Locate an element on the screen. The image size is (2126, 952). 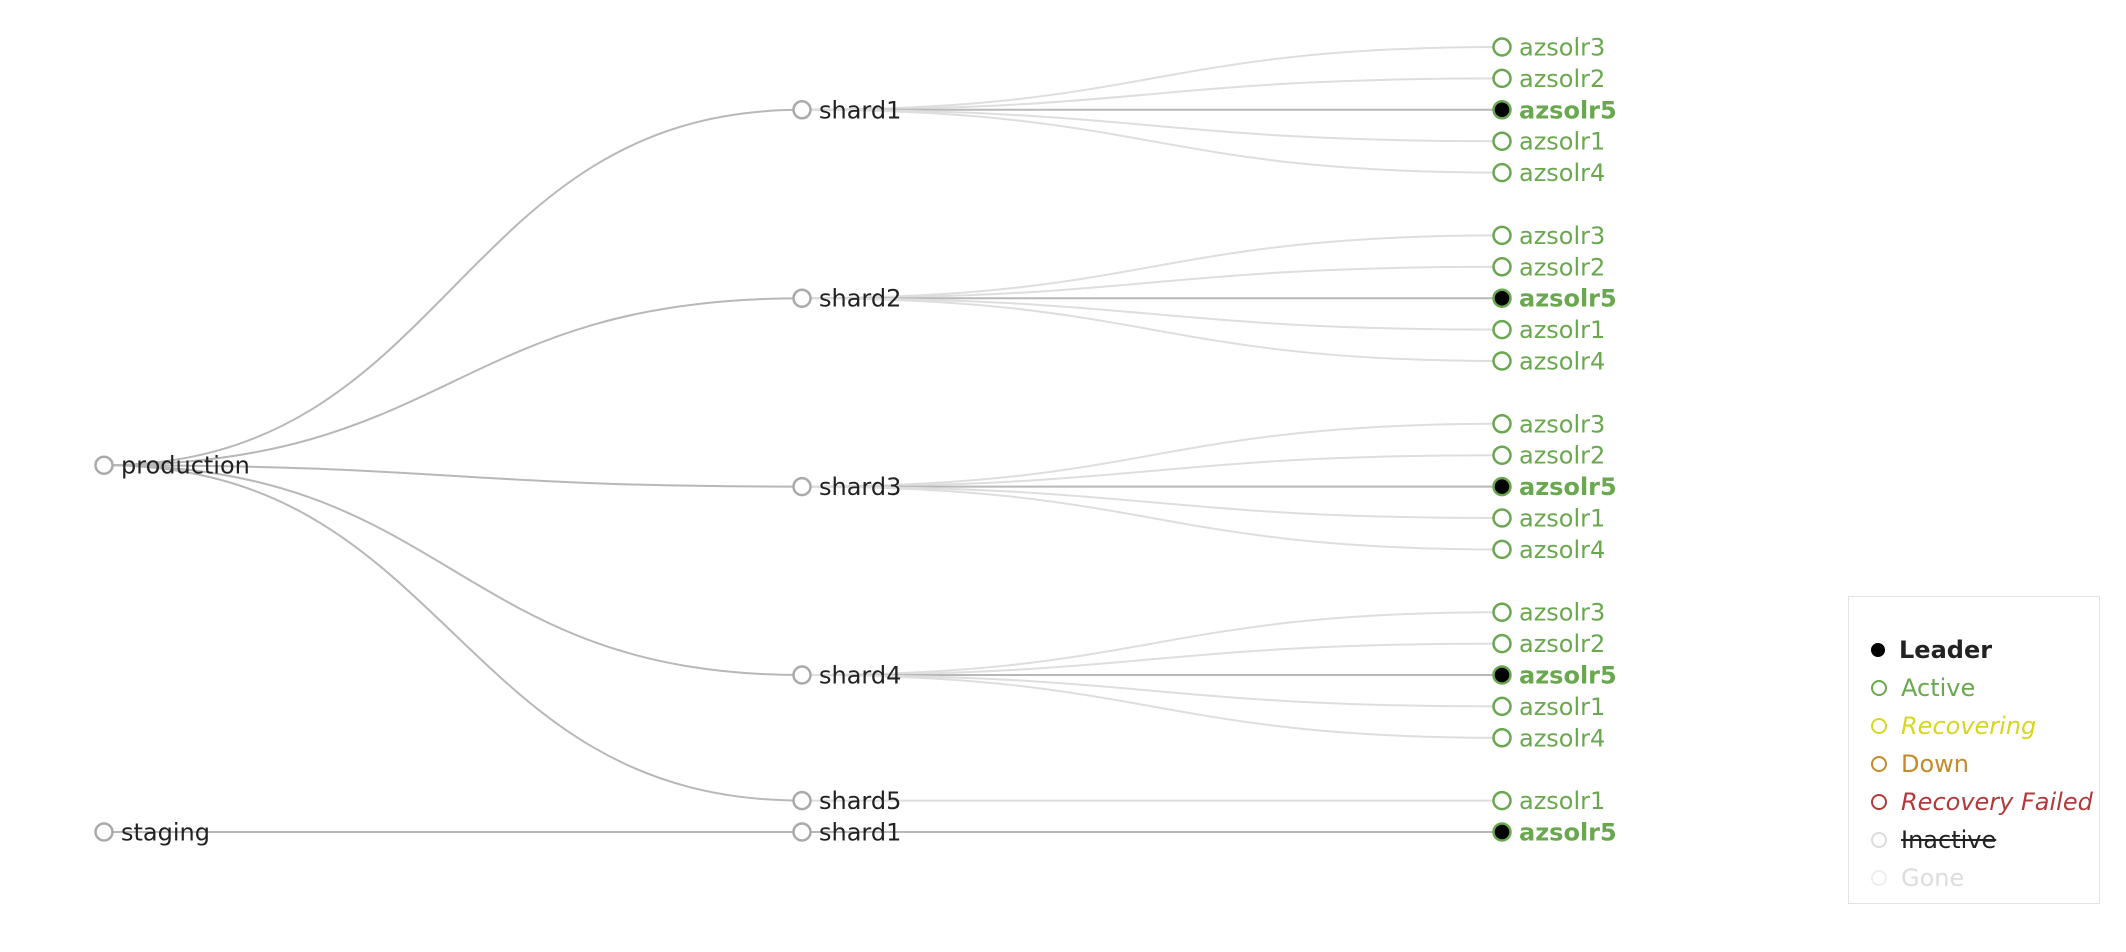
legend-item-recovery-failed: Recovery Failed is located at coordinates (1982, 802).